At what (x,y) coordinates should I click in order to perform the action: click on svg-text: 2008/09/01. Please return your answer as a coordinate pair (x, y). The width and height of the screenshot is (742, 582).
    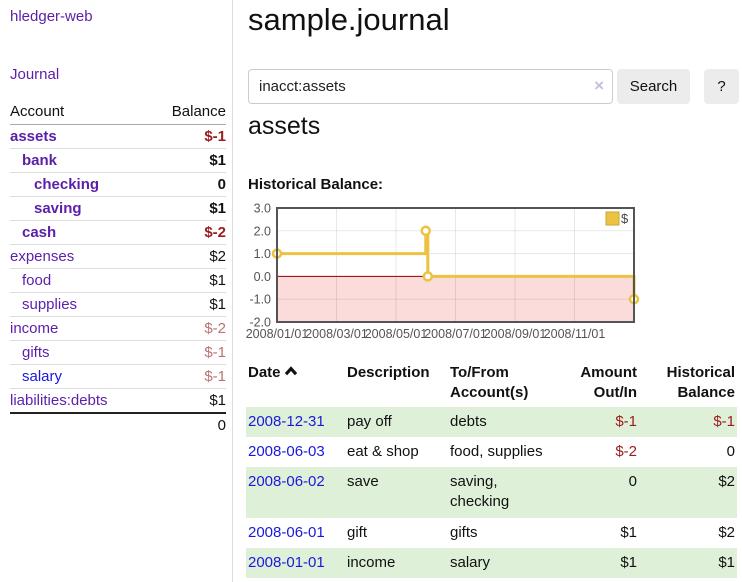
    Looking at the image, I should click on (515, 334).